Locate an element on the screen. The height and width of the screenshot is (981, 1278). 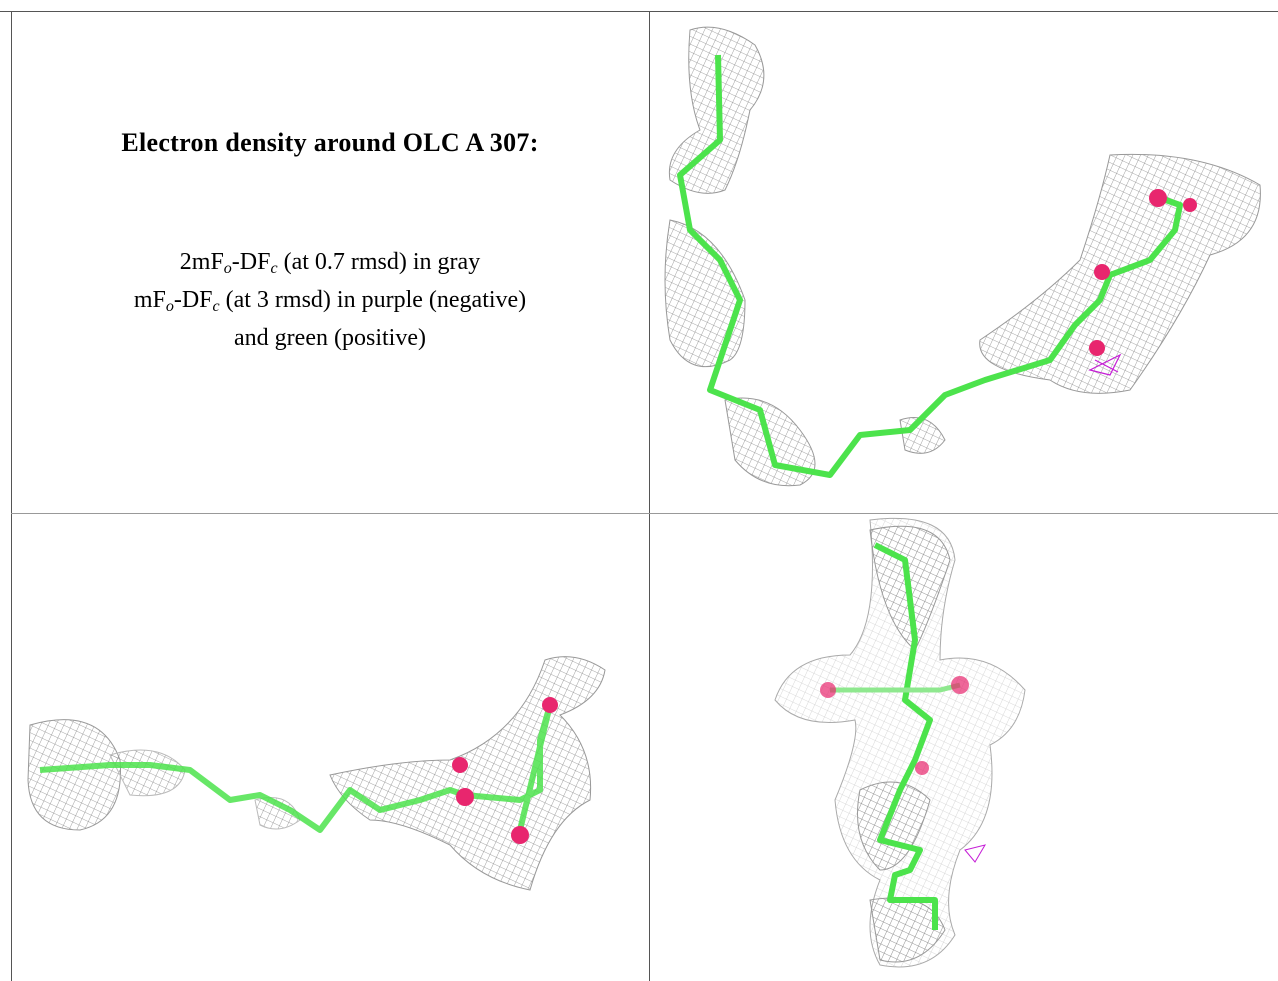
text-run: (at 3 rmsd) in purple (negative) is located at coordinates (373, 300).